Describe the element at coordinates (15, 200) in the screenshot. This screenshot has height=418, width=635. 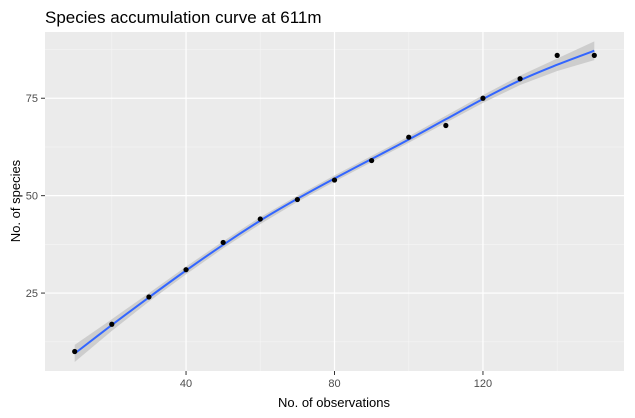
I see `y-axis-title: No. of species` at that location.